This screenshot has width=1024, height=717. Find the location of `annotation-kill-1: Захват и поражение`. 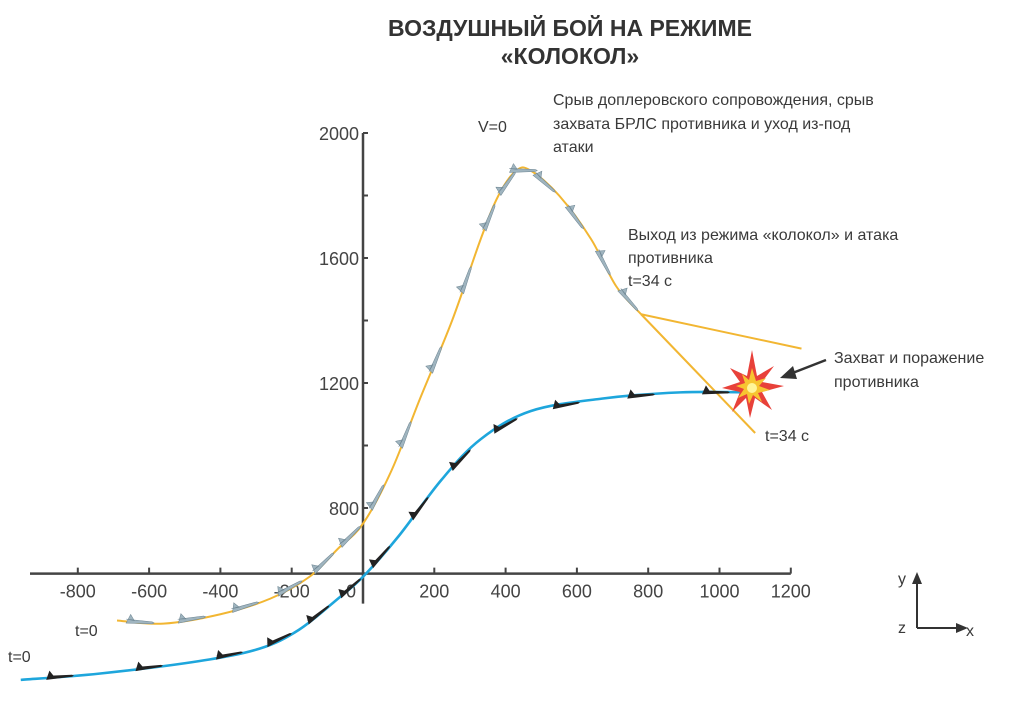

annotation-kill-1: Захват и поражение is located at coordinates (909, 358).